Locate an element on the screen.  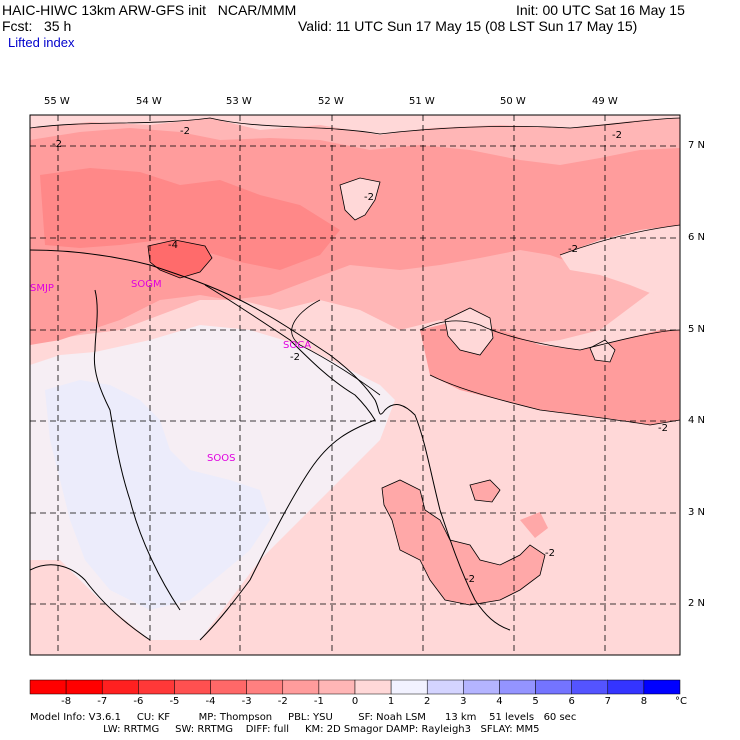
colorbar-tick-label: -7 is located at coordinates (102, 701).